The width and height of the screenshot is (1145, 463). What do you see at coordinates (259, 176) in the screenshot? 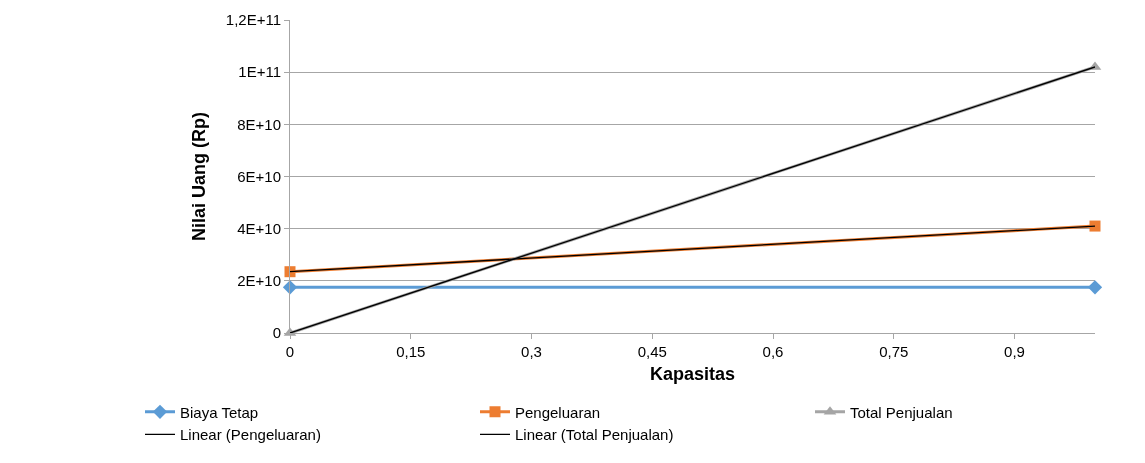
I see `y-tick-label: 6E+10` at bounding box center [259, 176].